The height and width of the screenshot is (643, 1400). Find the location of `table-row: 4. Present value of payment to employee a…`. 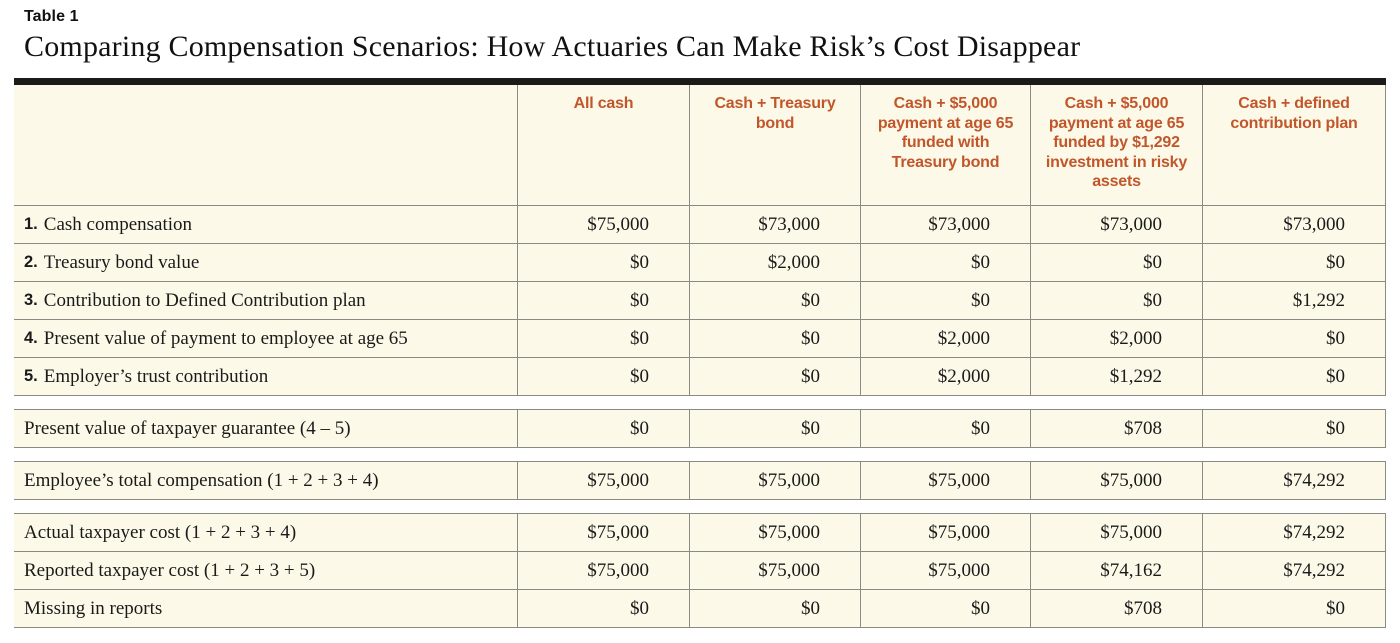

table-row: 4. Present value of payment to employee a… is located at coordinates (700, 338).